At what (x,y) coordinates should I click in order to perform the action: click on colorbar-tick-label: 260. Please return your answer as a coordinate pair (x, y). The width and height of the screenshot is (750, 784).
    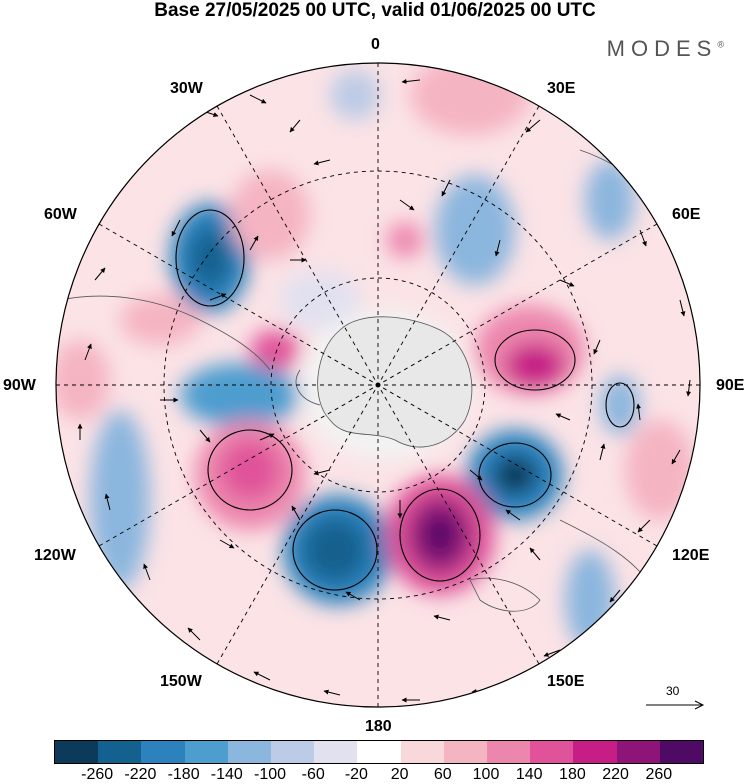
    Looking at the image, I should click on (659, 774).